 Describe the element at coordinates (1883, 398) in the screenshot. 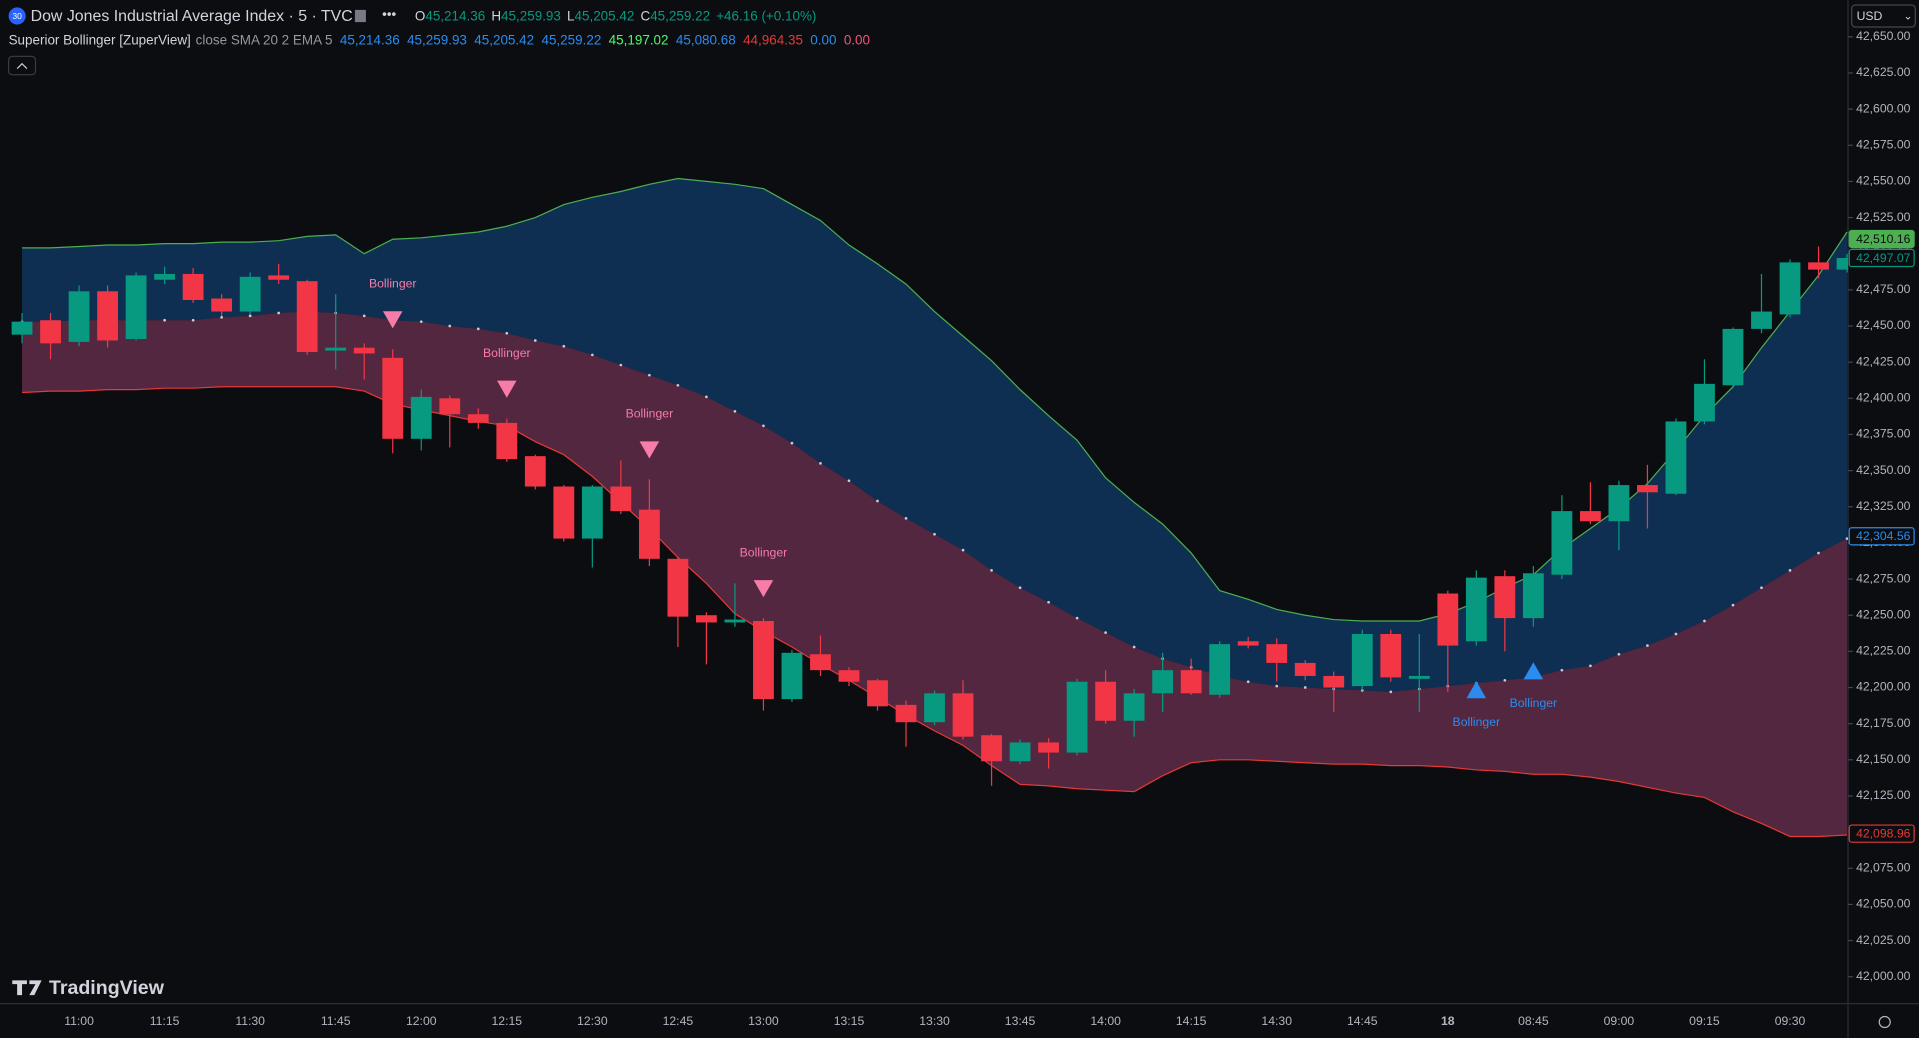

I see `y-tick-label: 42,400.00` at that location.